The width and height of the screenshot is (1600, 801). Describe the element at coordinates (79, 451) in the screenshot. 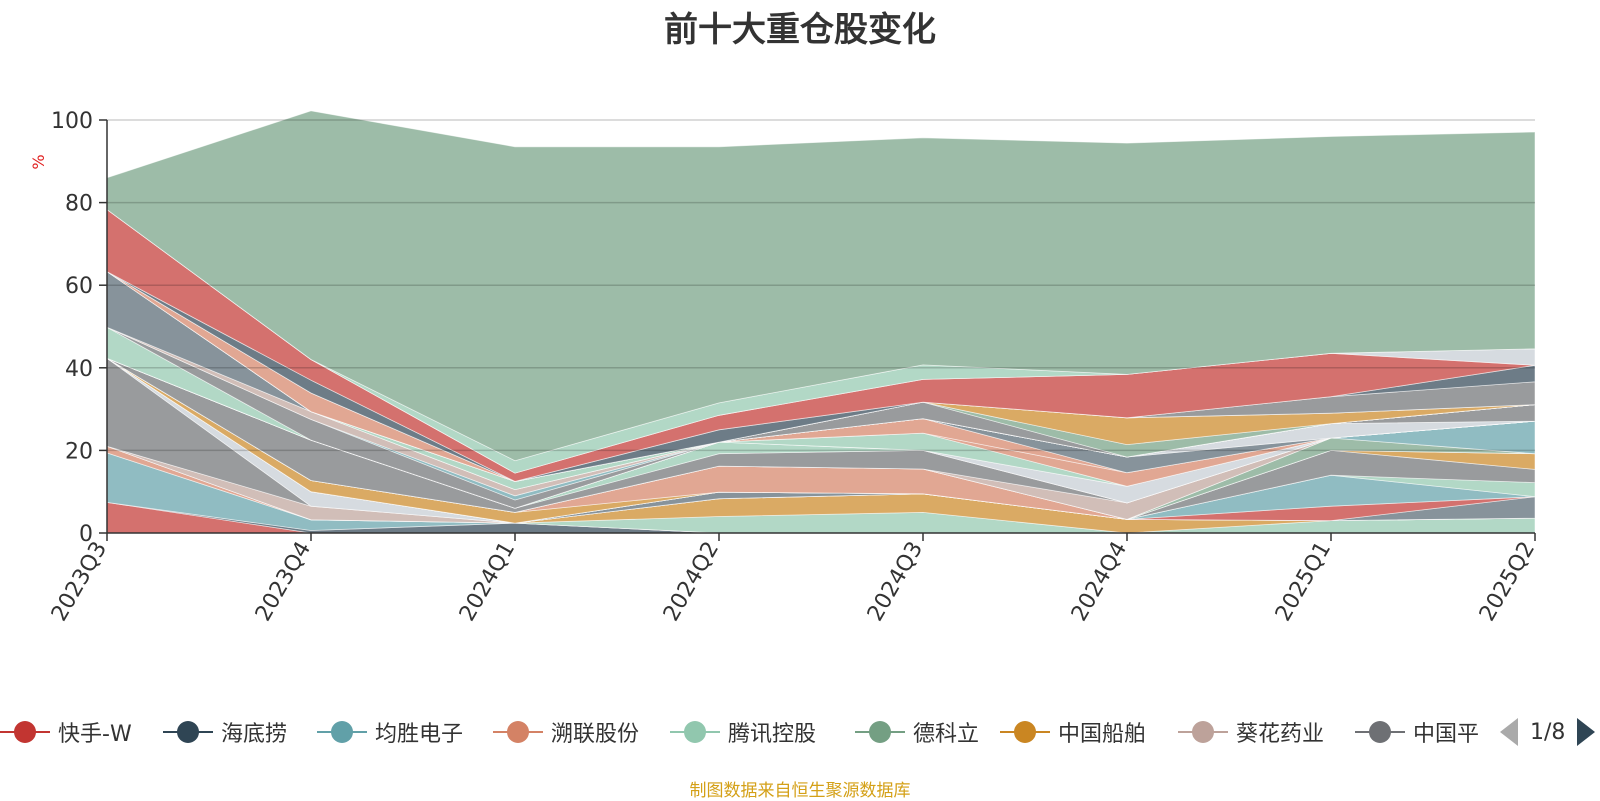

I see `y-tick-label: 20` at that location.